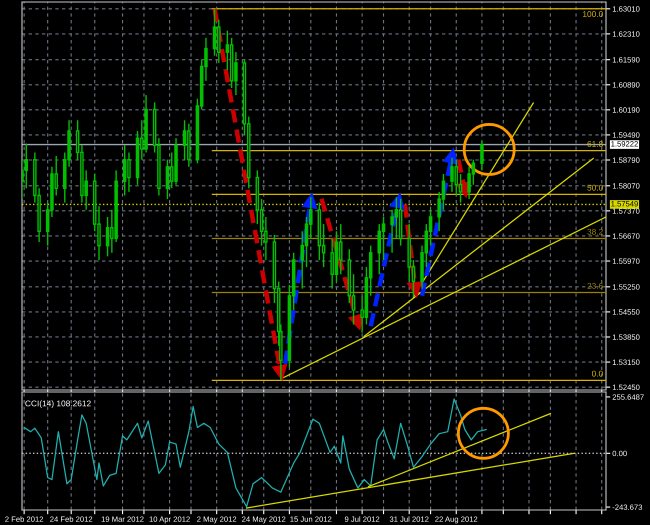 The height and width of the screenshot is (525, 650). I want to click on series-label: 100.0, so click(593, 14).